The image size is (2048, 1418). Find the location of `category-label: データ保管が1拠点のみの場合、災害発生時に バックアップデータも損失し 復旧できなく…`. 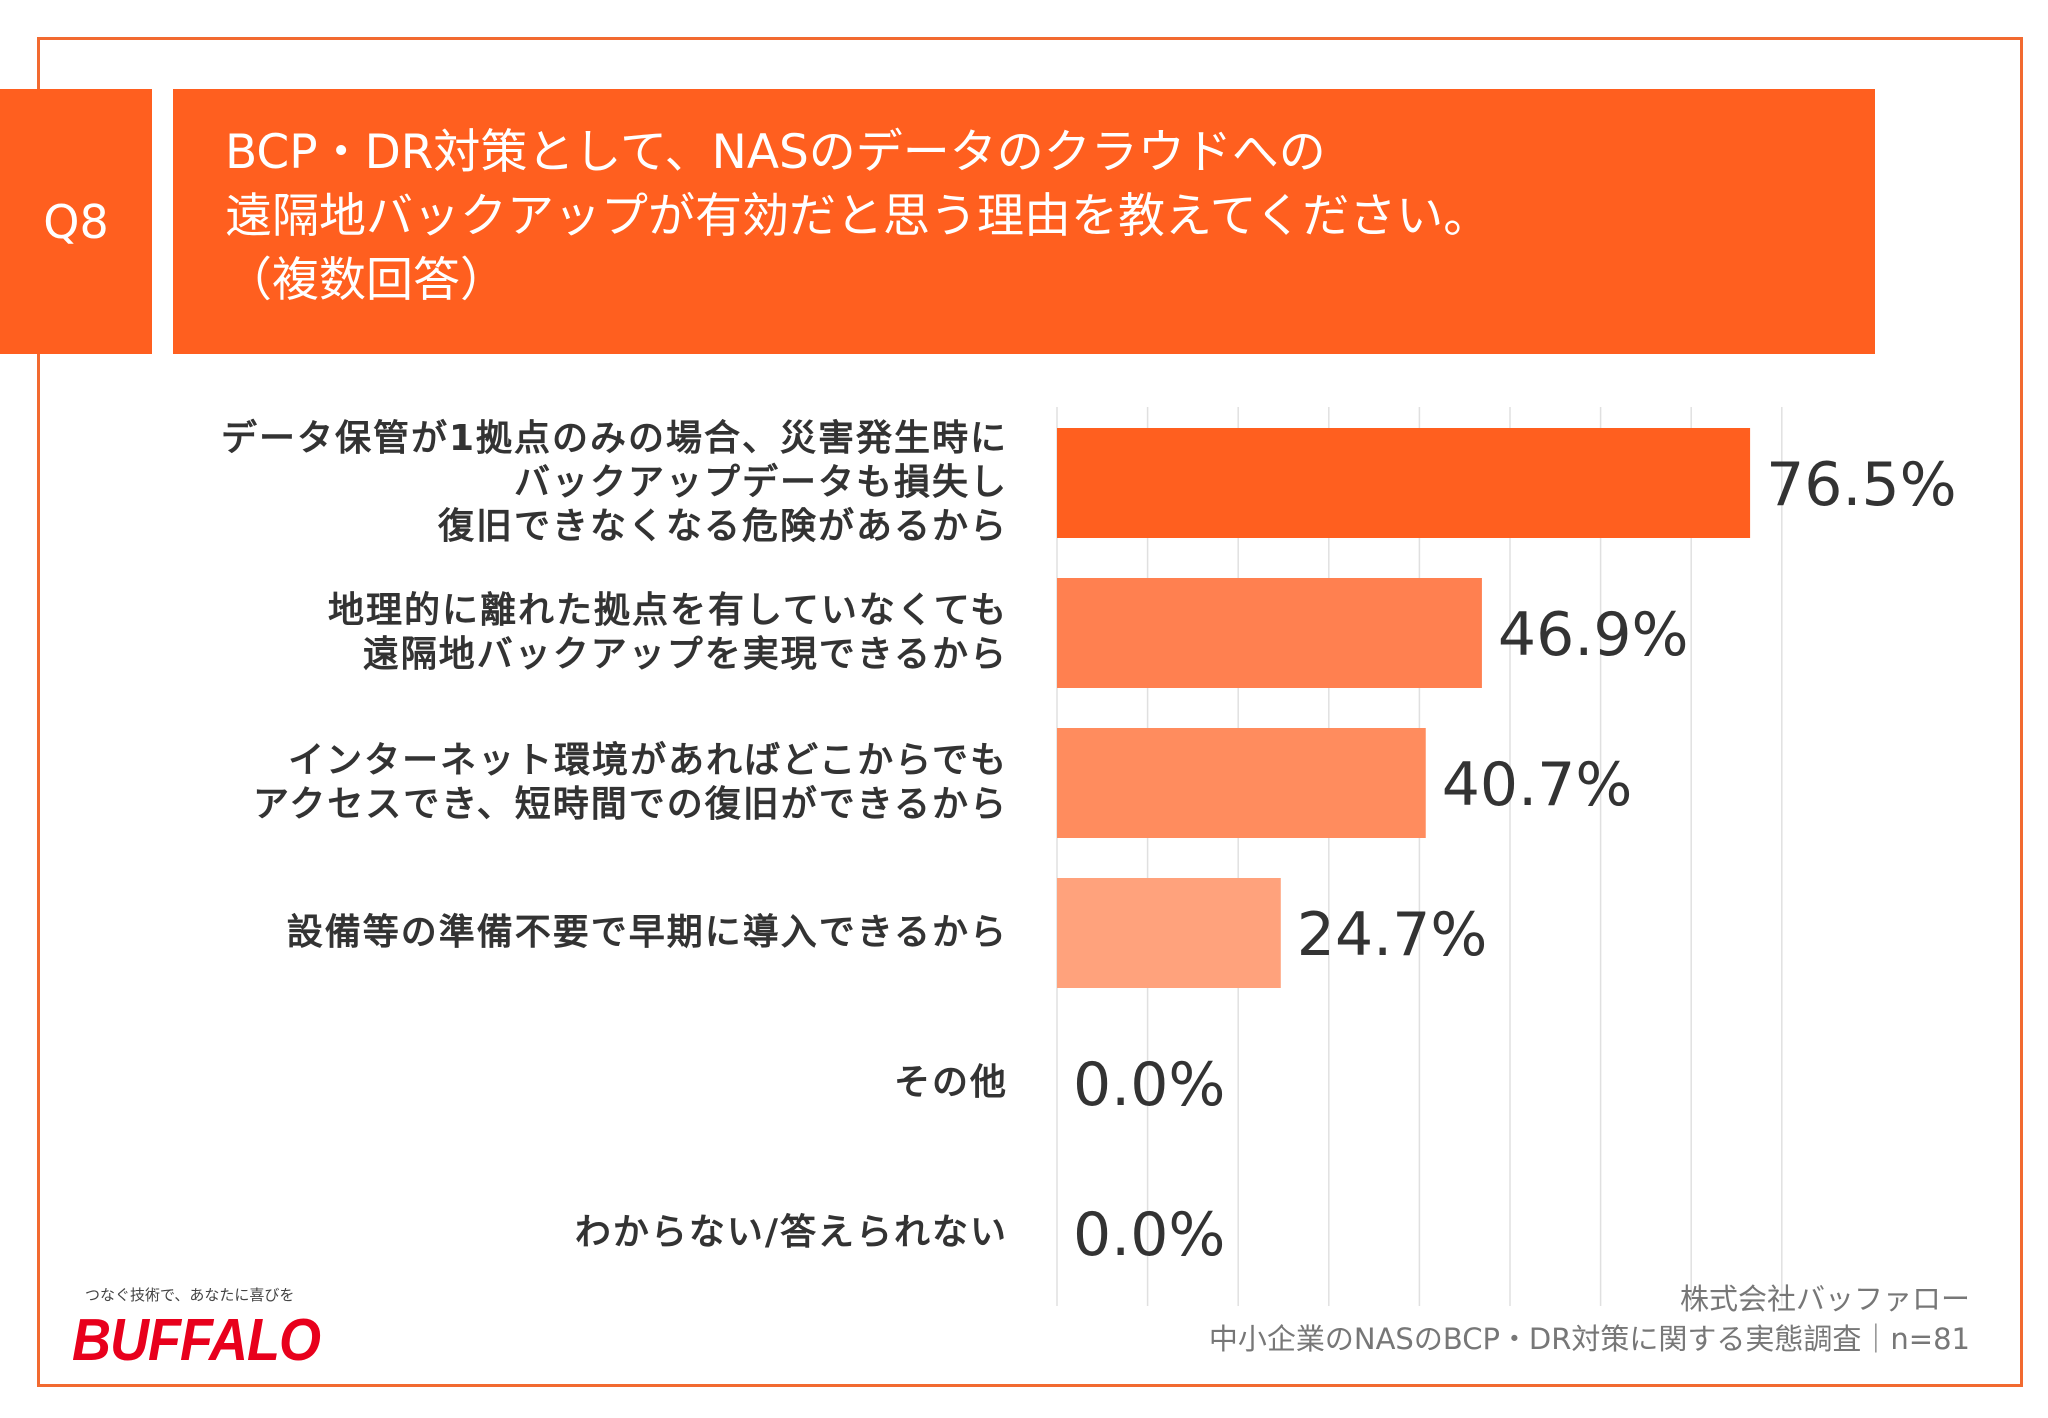

category-label: データ保管が1拠点のみの場合、災害発生時に バックアップデータも損失し 復旧できなく… is located at coordinates (614, 483).